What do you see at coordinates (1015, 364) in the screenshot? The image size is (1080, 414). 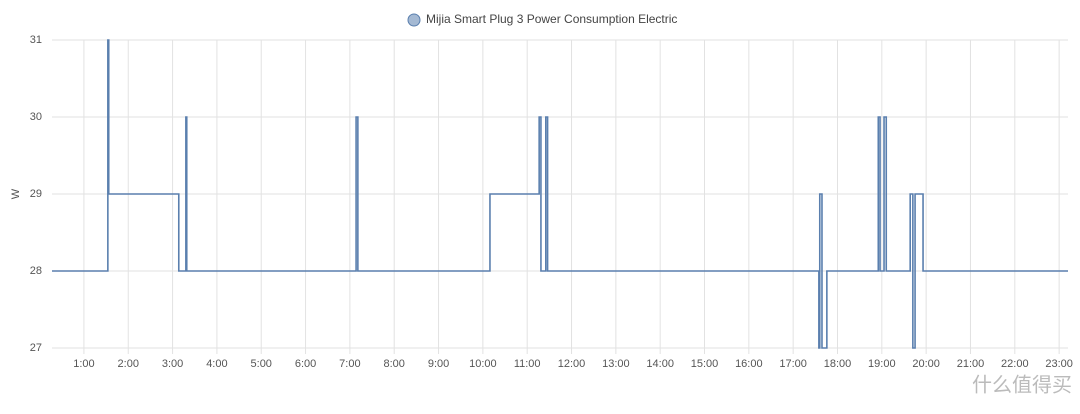 I see `x-tick-label: 22:00` at bounding box center [1015, 364].